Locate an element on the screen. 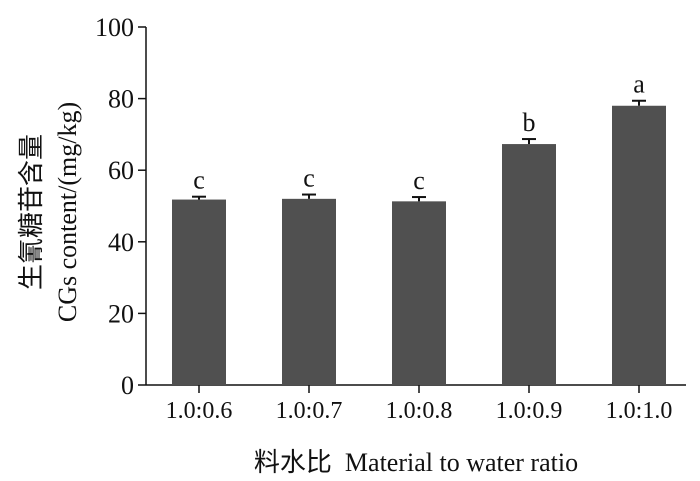 The height and width of the screenshot is (481, 700). y-axis-label-en: CGs content/(mg/kg) is located at coordinates (67, 212).